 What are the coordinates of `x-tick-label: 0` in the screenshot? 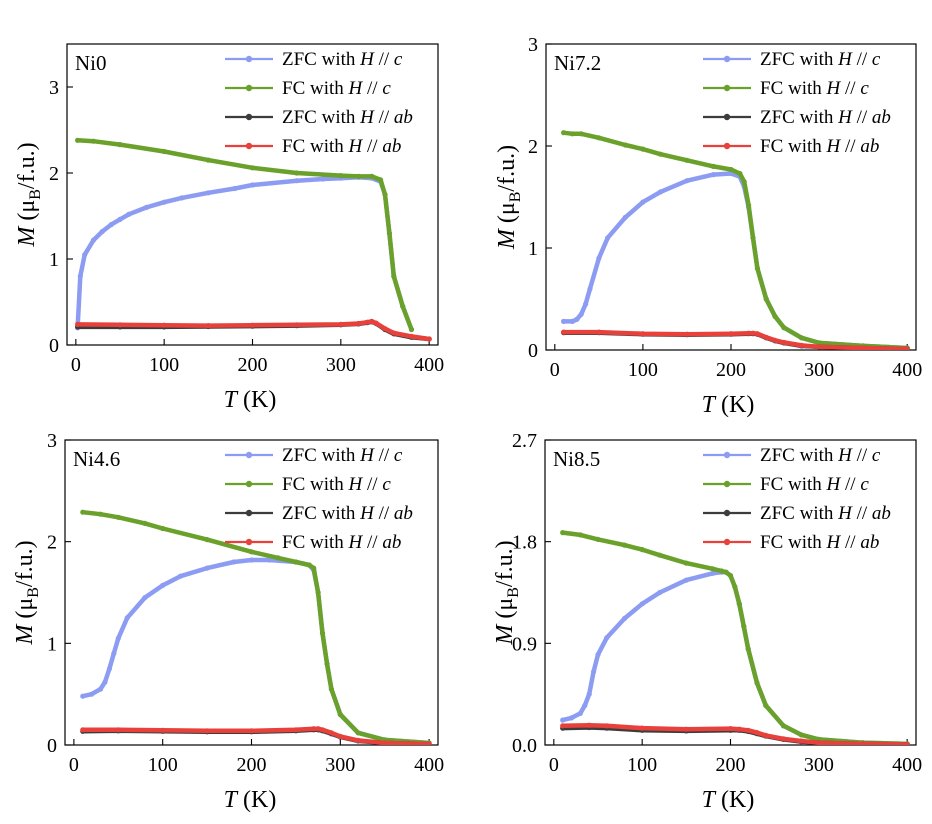 It's located at (74, 765).